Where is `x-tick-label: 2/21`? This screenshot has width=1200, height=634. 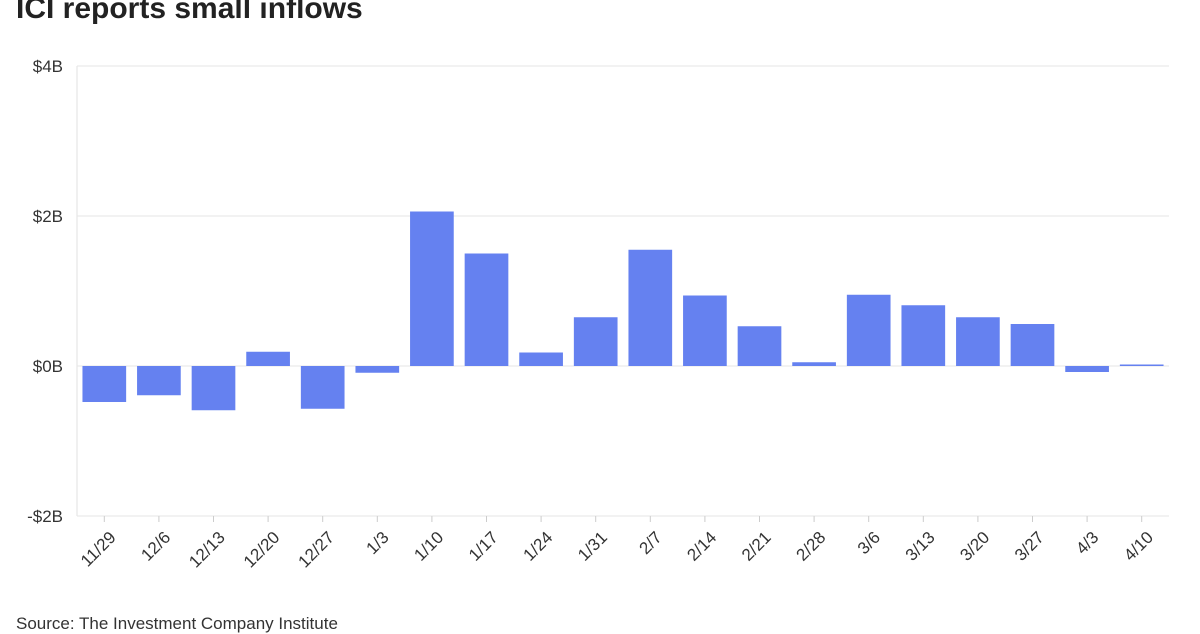
x-tick-label: 2/21 is located at coordinates (756, 546).